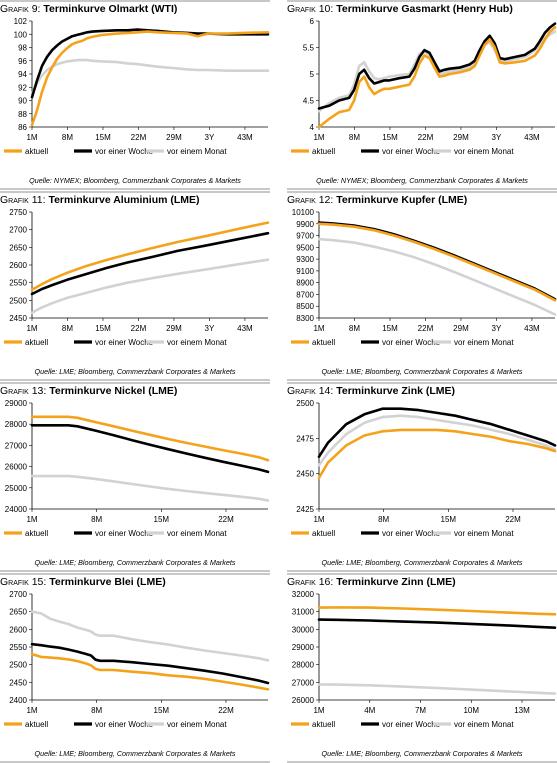 The width and height of the screenshot is (557, 763). I want to click on y-tick-label: 2400, so click(18, 700).